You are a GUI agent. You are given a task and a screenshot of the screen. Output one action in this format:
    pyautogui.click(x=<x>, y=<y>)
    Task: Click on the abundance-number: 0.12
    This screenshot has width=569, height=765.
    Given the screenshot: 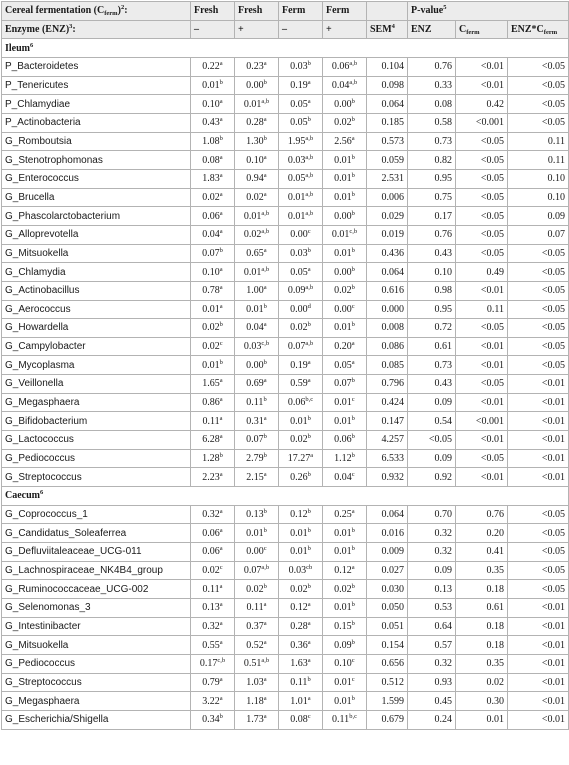 What is the action you would take?
    pyautogui.click(x=299, y=608)
    